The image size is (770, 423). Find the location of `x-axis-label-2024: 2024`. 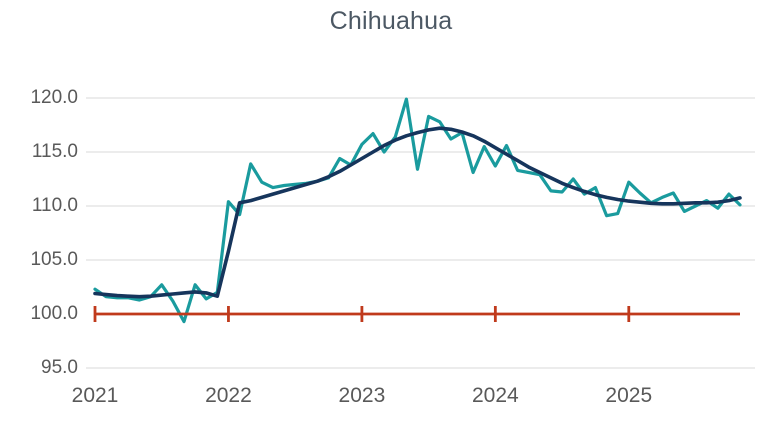

x-axis-label-2024: 2024 is located at coordinates (495, 395).